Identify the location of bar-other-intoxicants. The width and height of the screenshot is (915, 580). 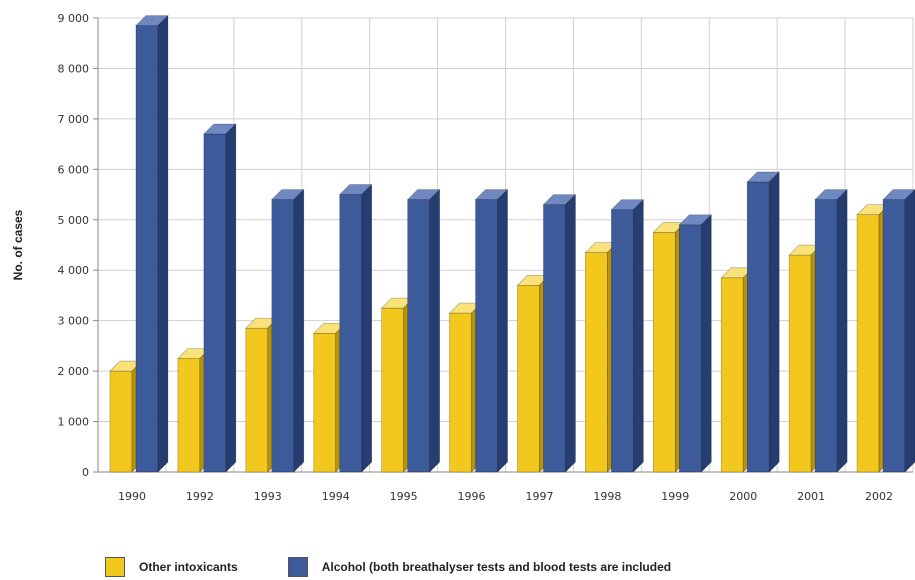
(329, 397).